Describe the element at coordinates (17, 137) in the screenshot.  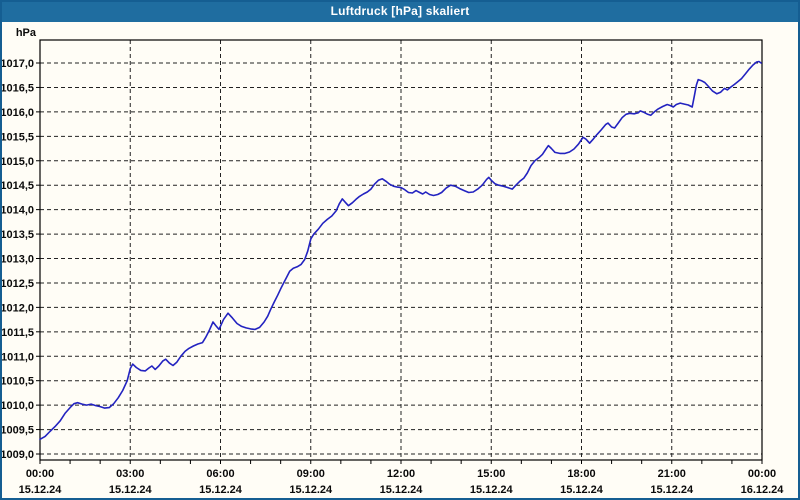
I see `y-tick-label: 1015,5` at that location.